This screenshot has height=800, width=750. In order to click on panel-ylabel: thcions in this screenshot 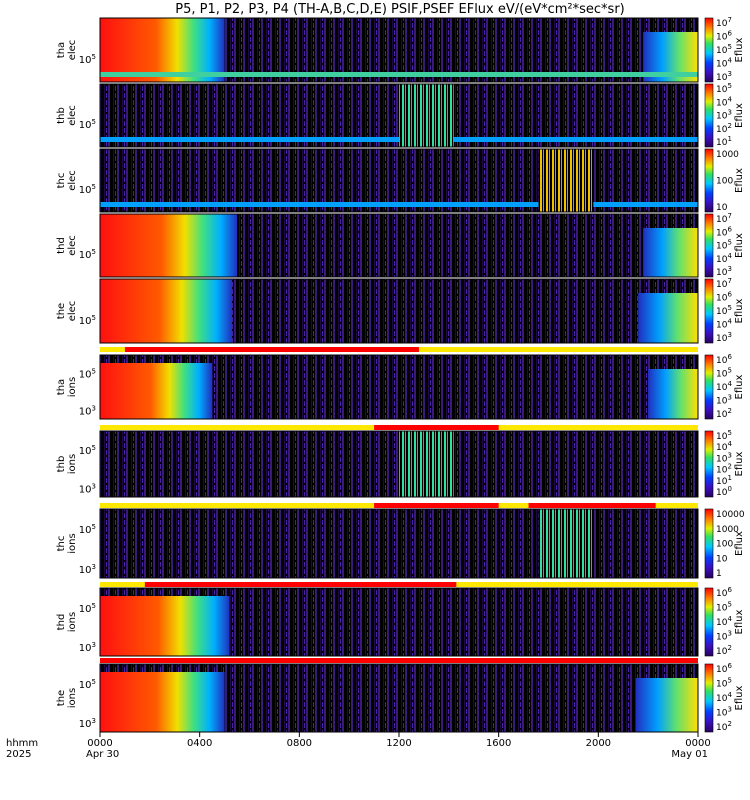, I will do `click(67, 543)`.